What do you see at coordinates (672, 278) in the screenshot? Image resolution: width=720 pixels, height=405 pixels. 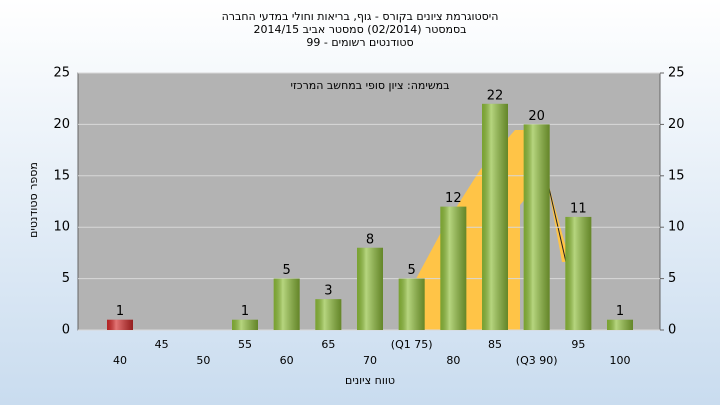 I see `y2-tick-label: 5` at bounding box center [672, 278].